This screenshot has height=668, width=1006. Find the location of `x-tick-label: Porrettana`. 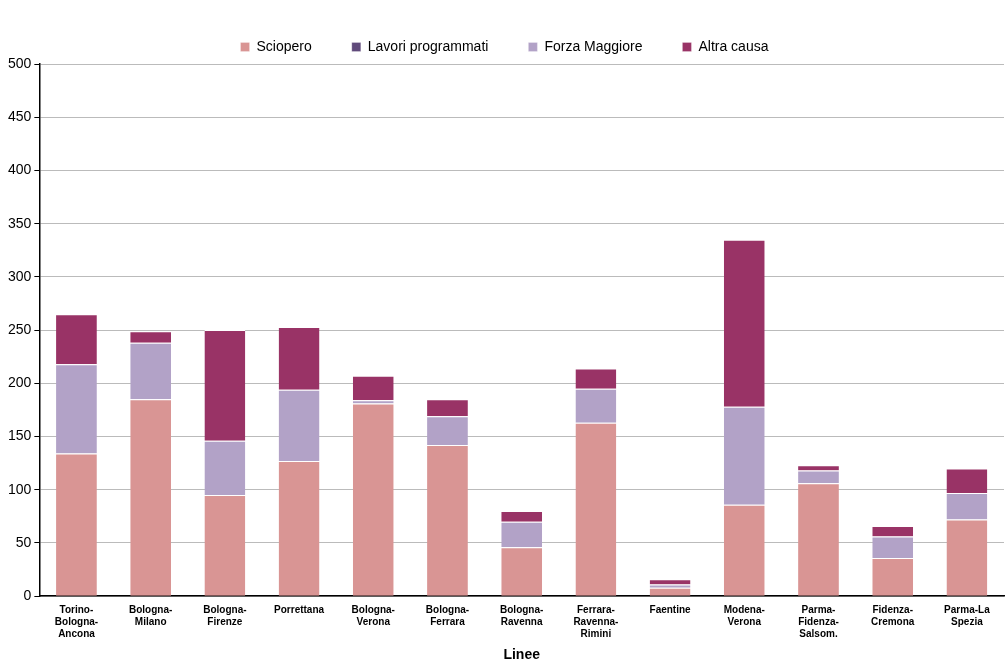

x-tick-label: Porrettana is located at coordinates (299, 609).